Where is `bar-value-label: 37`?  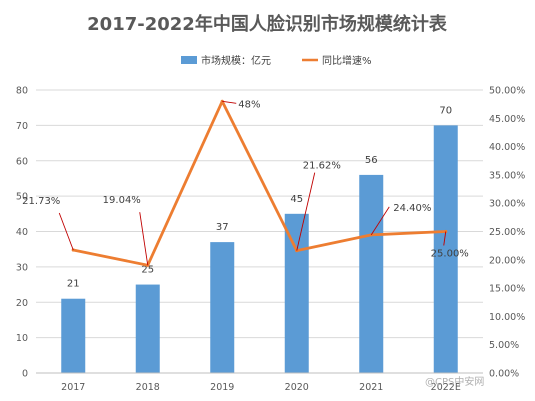 bar-value-label: 37 is located at coordinates (222, 227).